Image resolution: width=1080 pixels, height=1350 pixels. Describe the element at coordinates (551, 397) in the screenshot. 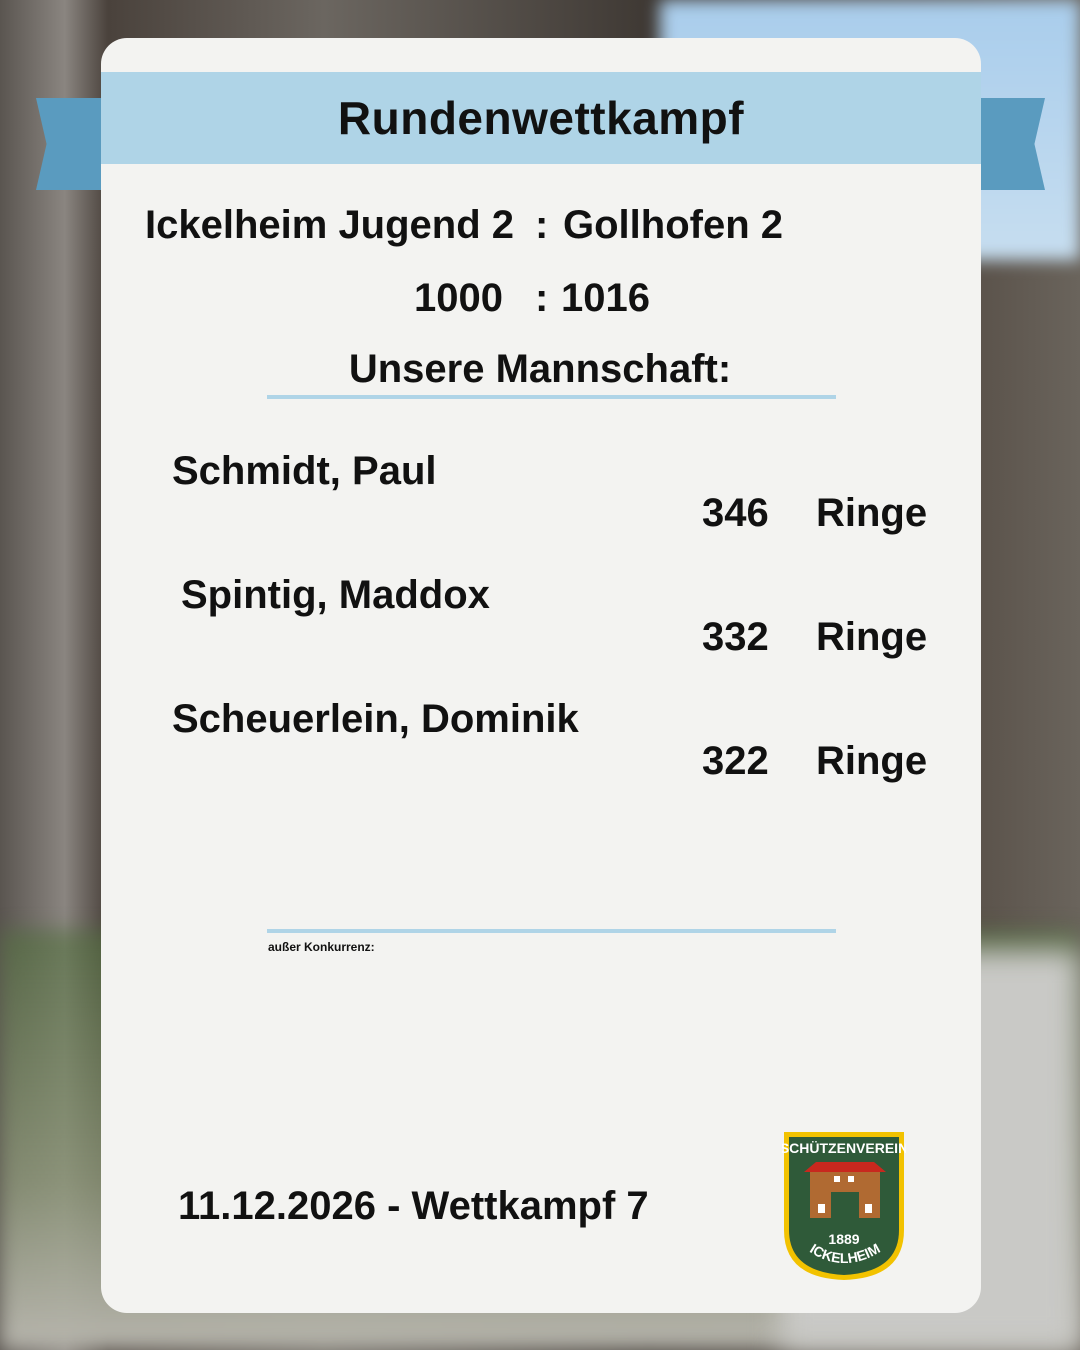

I see `divider-top` at that location.